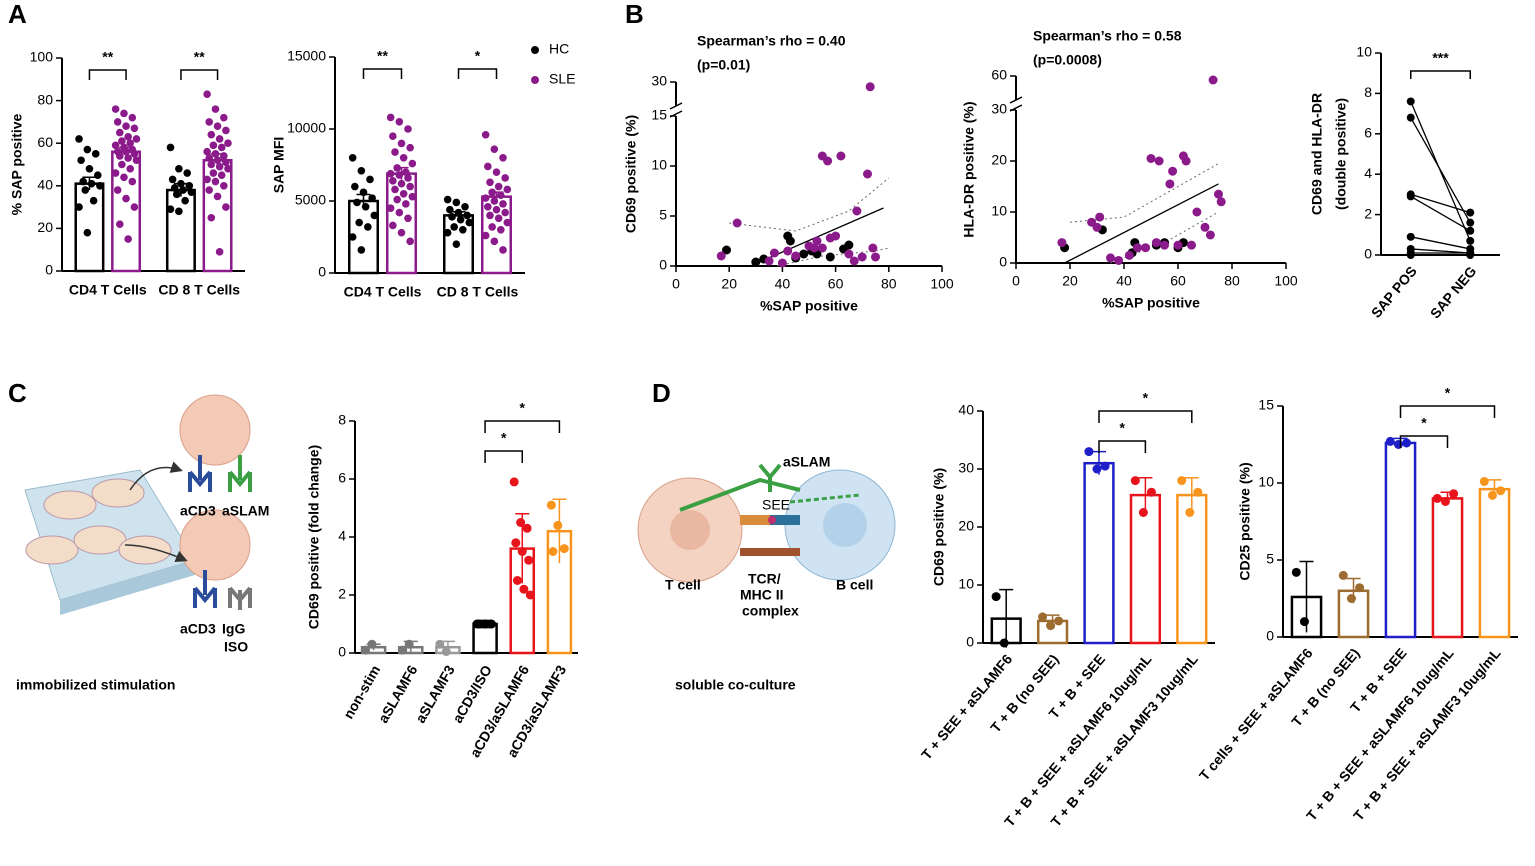  I want to click on arrow, so click(156, 476).